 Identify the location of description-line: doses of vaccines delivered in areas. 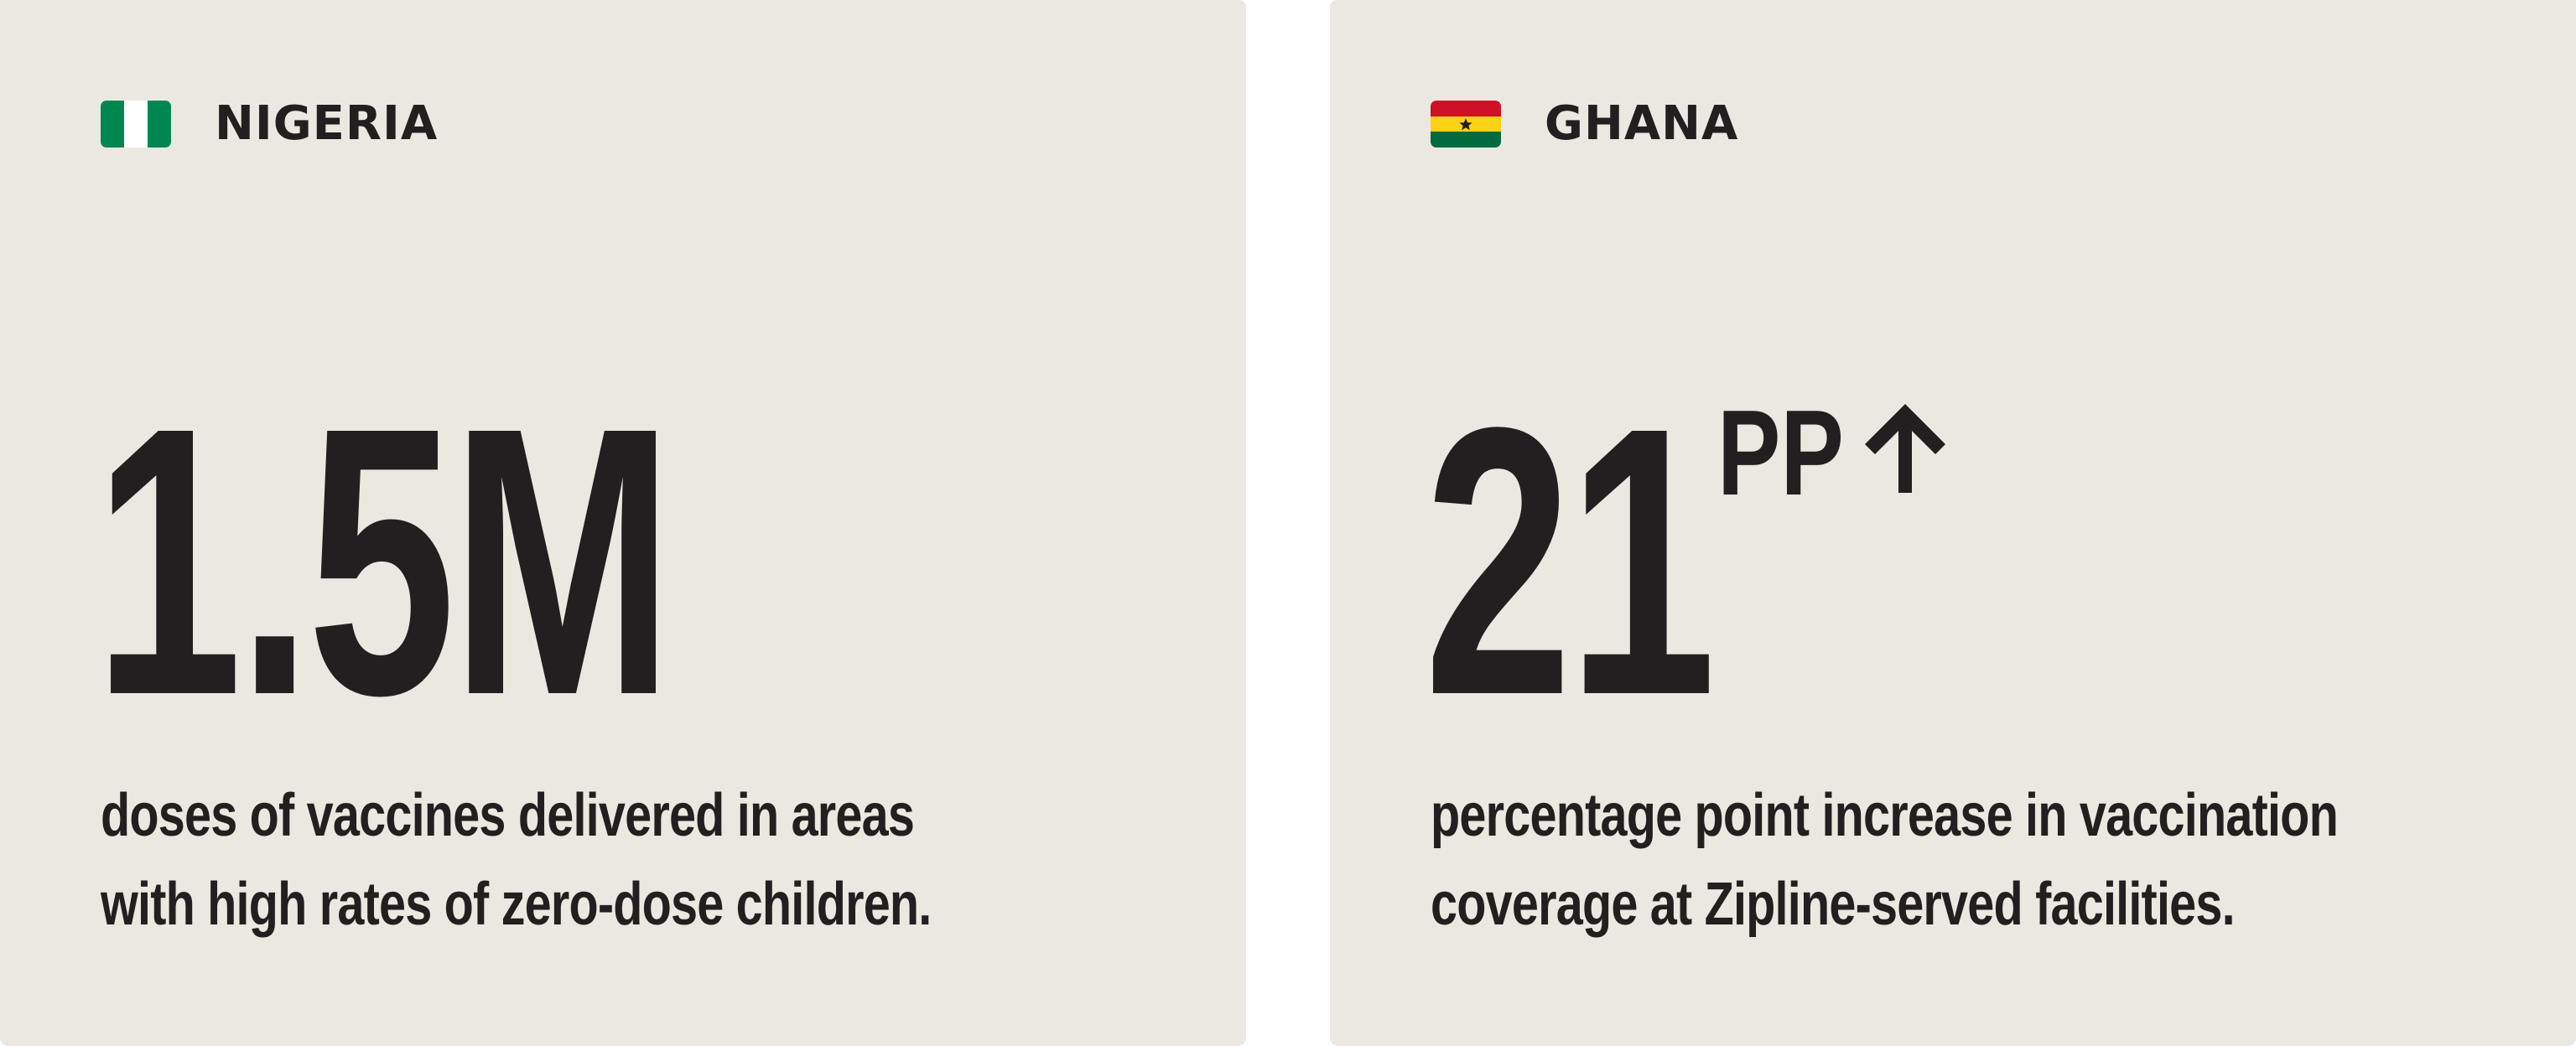
(508, 816).